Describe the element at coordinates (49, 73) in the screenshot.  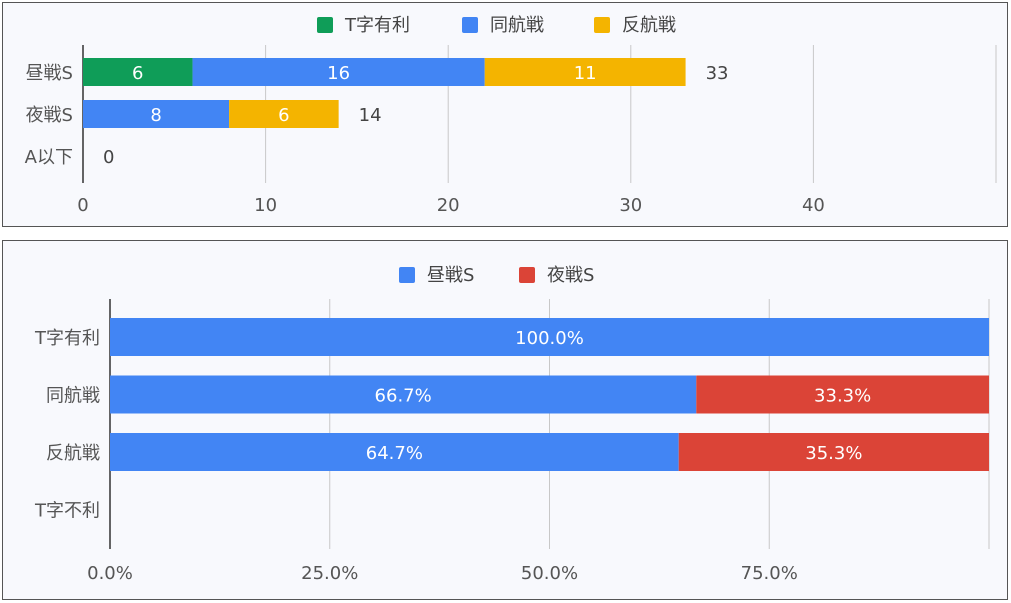
I see `category-label-0: 昼戦S` at that location.